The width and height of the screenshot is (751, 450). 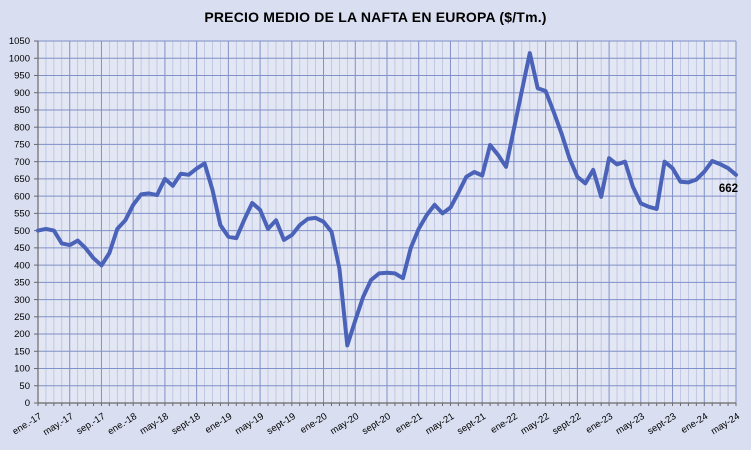 What do you see at coordinates (22, 231) in the screenshot?
I see `y-tick-label: 500` at bounding box center [22, 231].